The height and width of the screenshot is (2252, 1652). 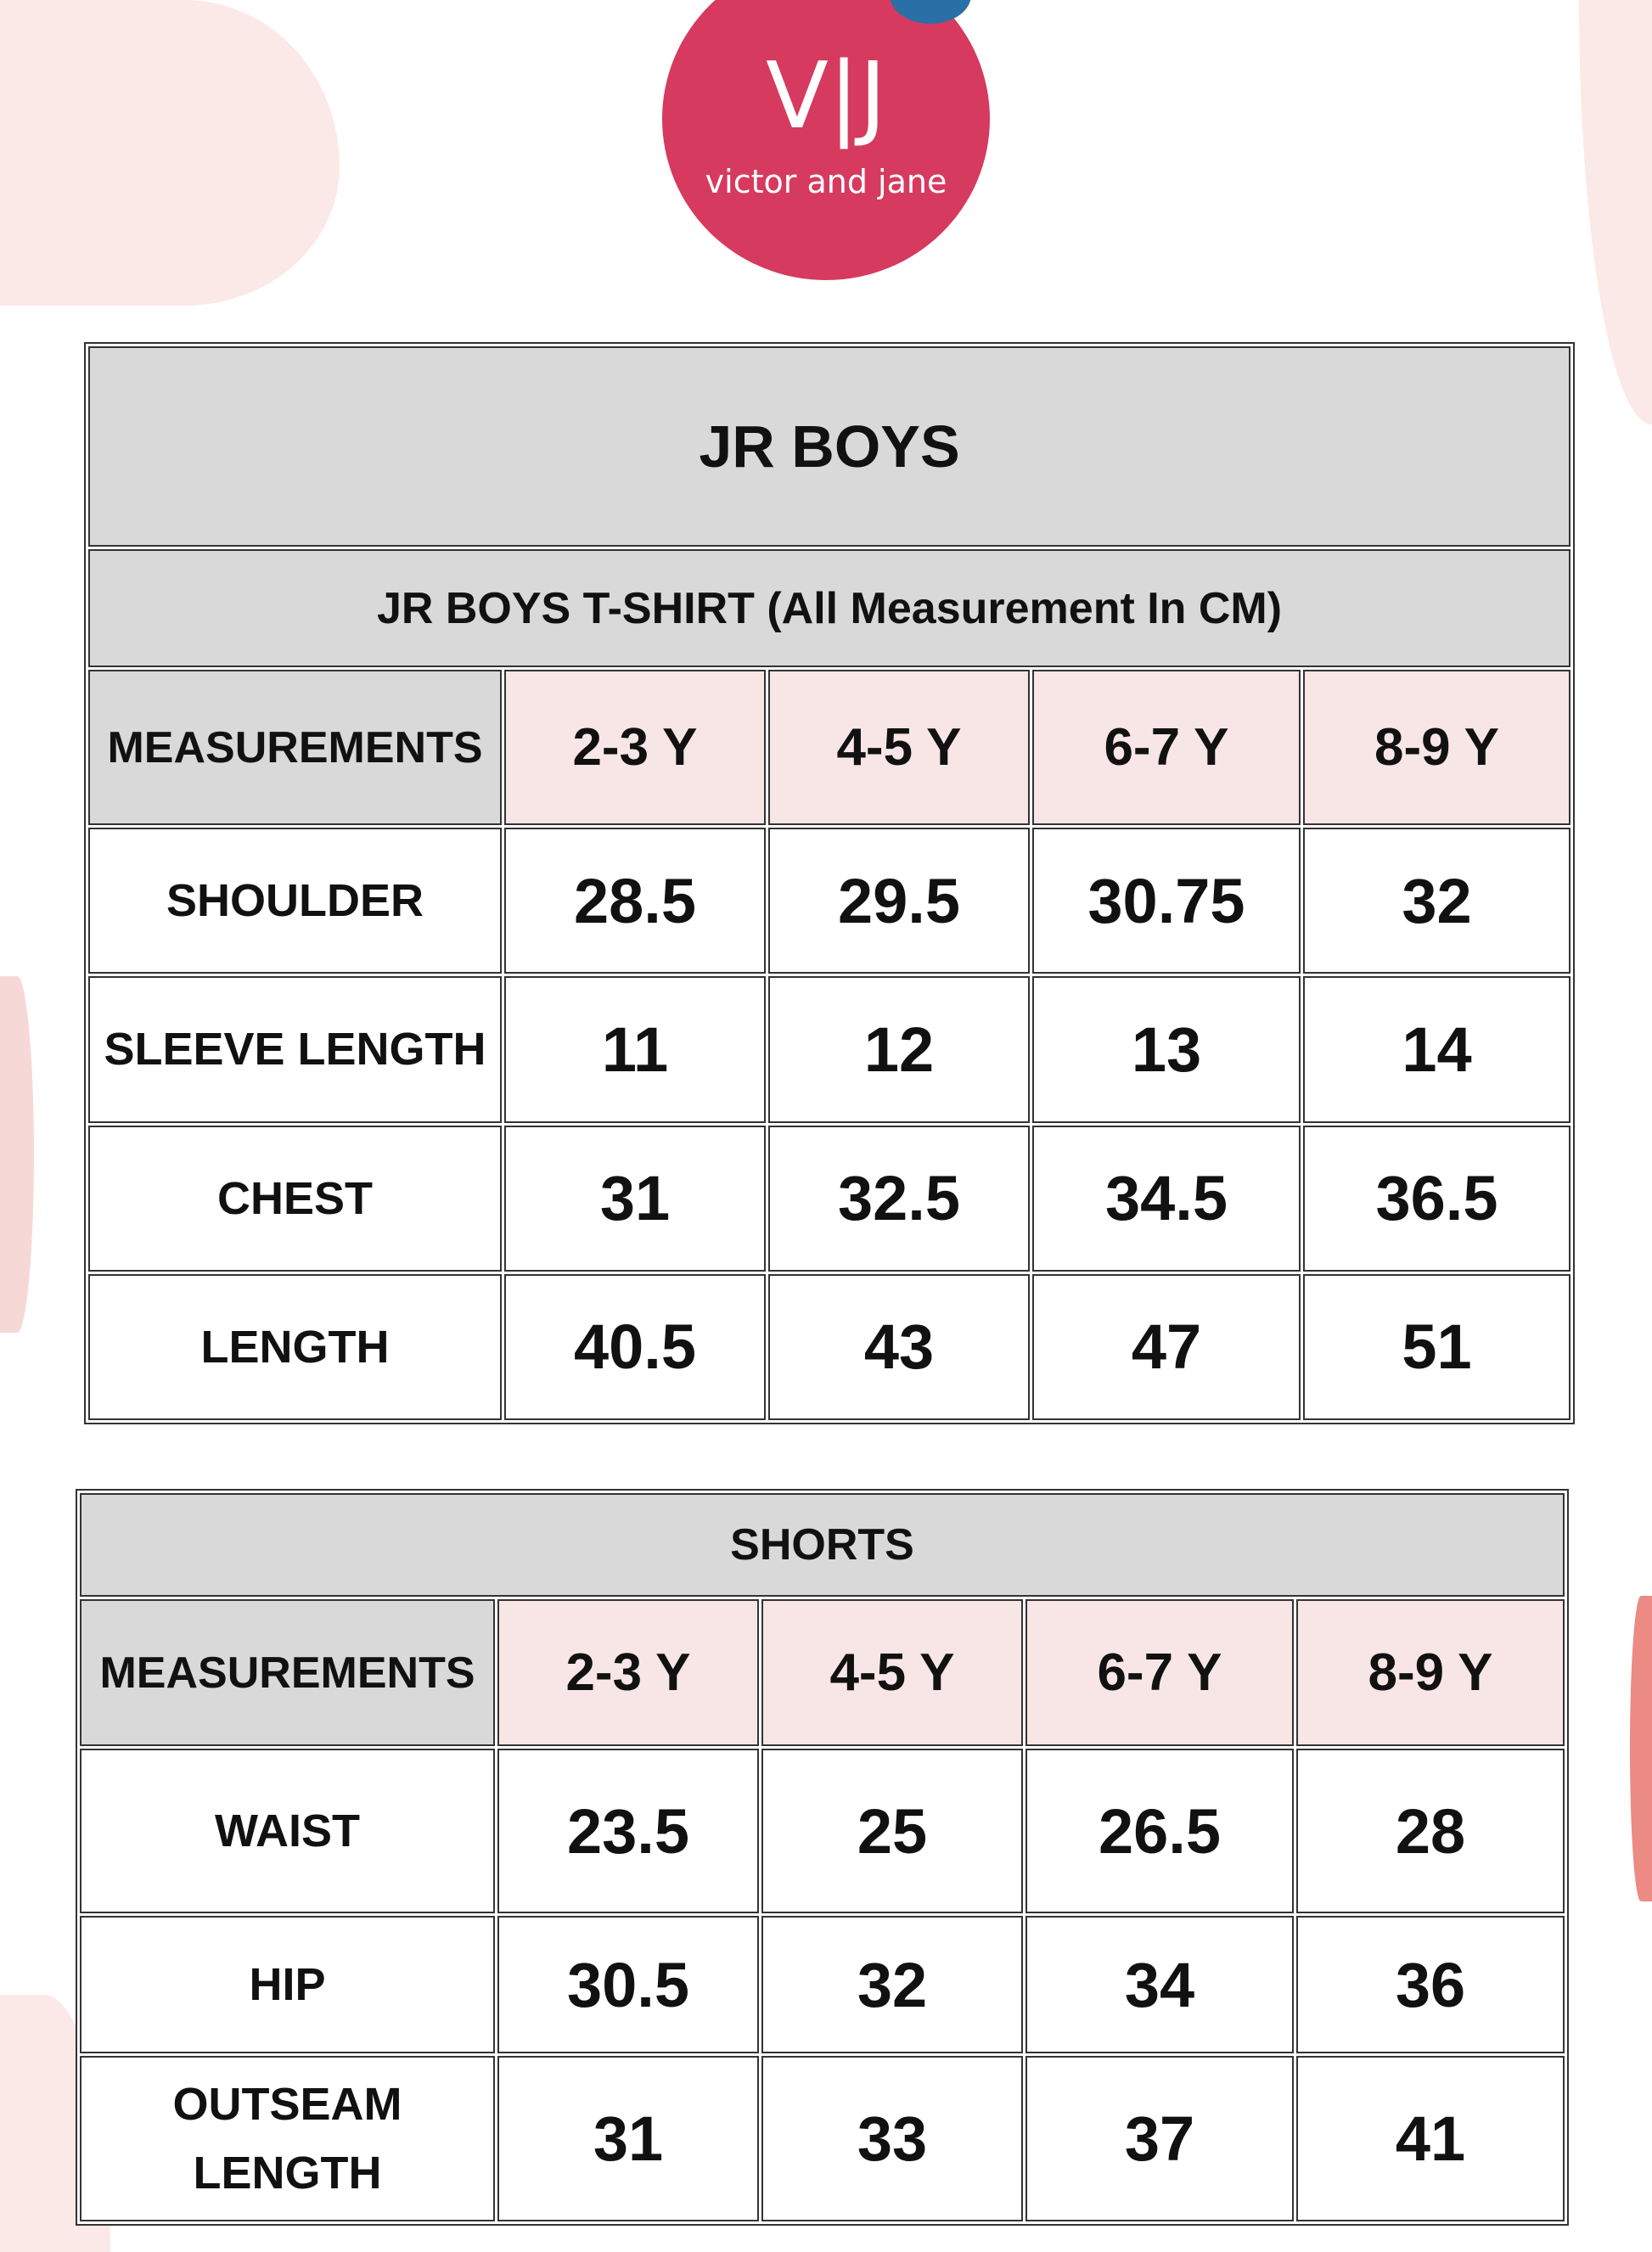 I want to click on row-label: CHEST, so click(x=295, y=1198).